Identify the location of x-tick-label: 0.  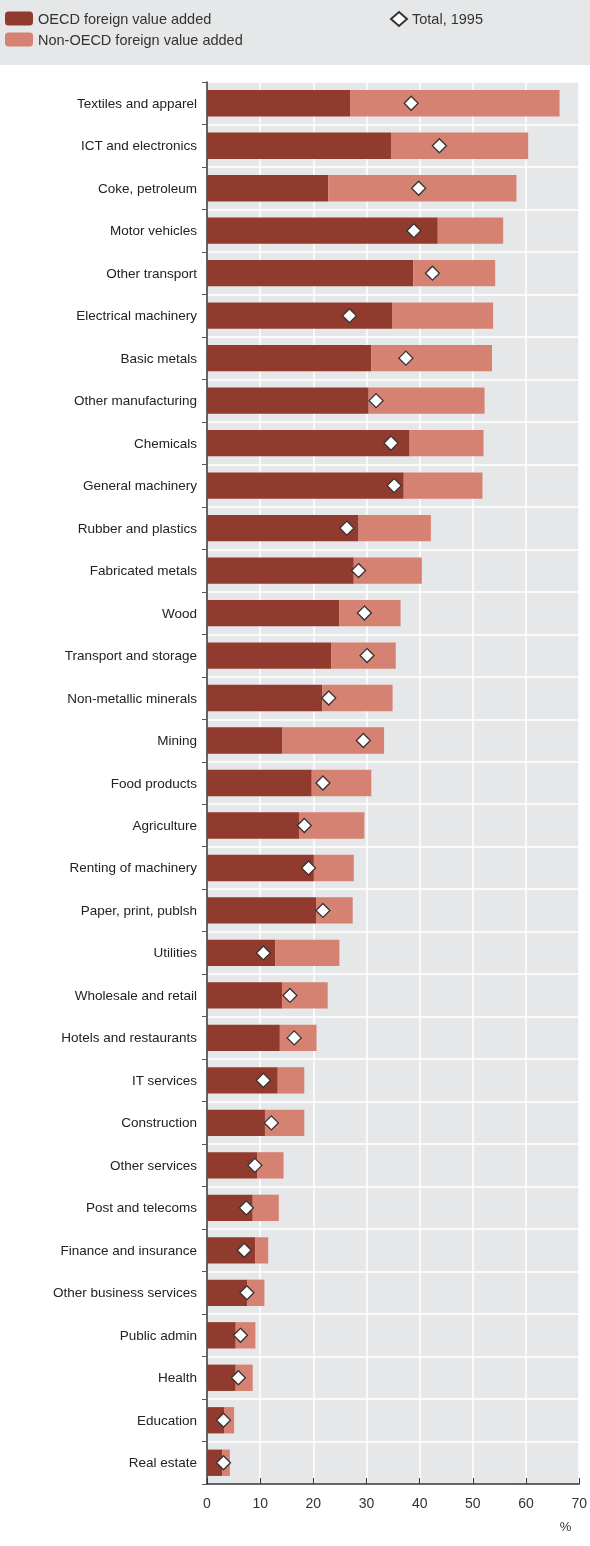
(207, 1503).